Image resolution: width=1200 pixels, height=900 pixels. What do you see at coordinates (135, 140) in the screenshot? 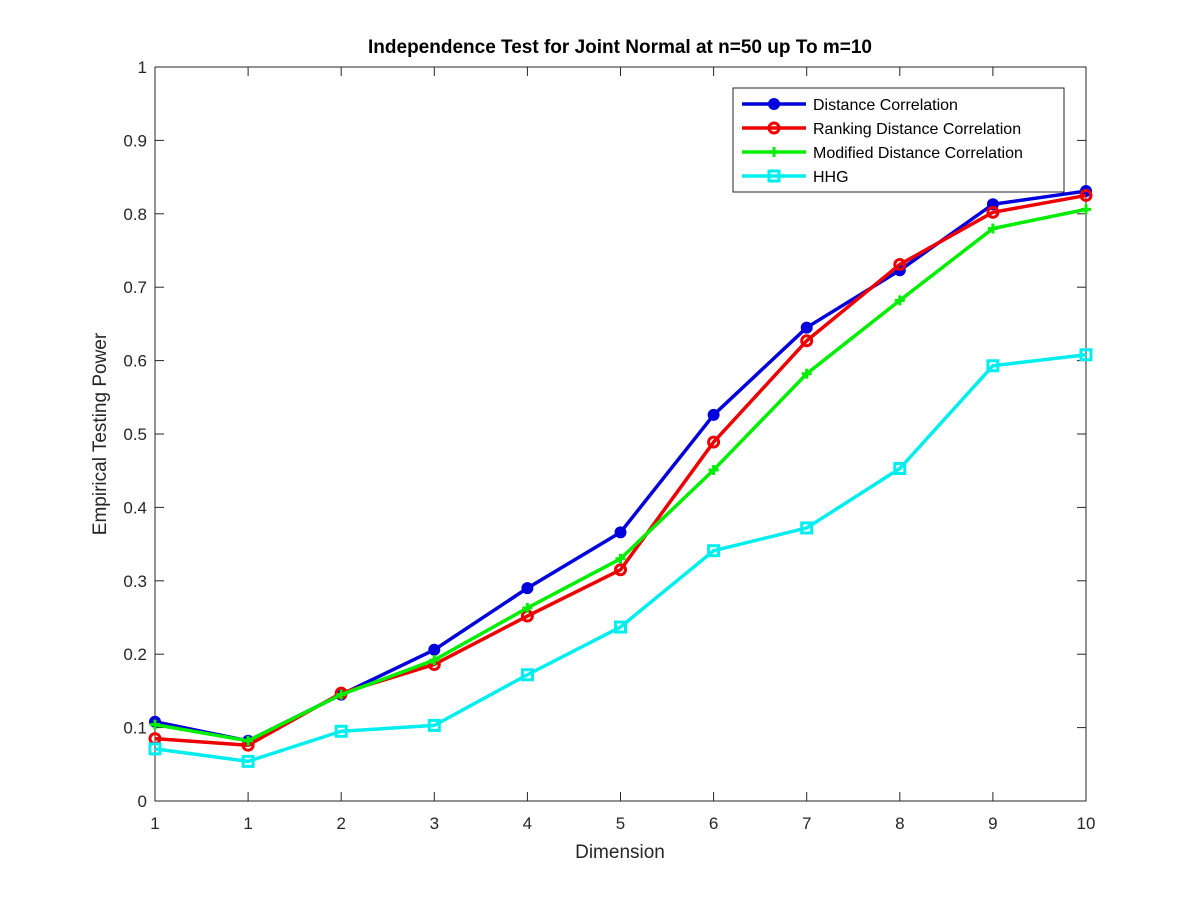
I see `y-tick-label: 0.9` at bounding box center [135, 140].